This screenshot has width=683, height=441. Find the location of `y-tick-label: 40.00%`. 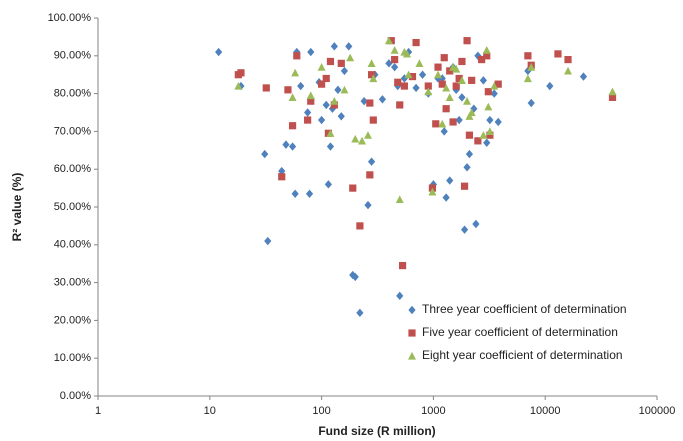

y-tick-label: 40.00% is located at coordinates (73, 245).